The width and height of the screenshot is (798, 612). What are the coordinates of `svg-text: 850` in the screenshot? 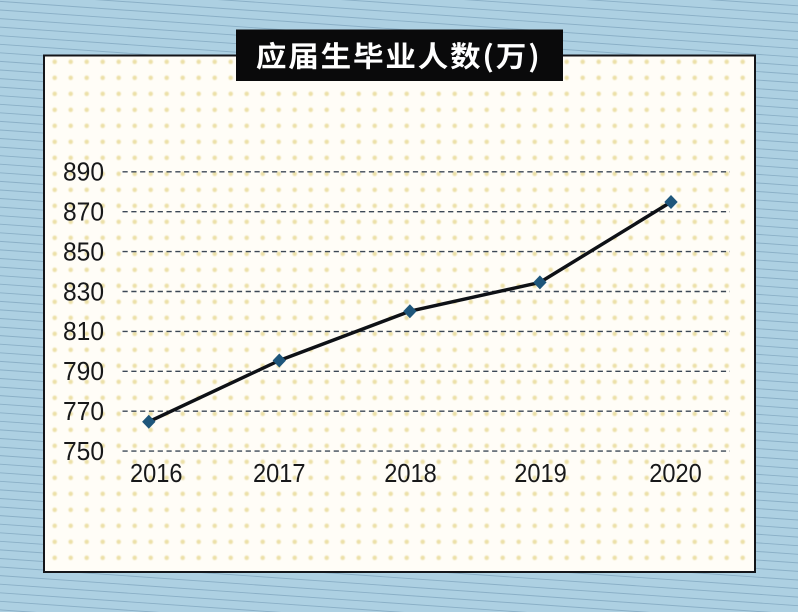 It's located at (83, 252).